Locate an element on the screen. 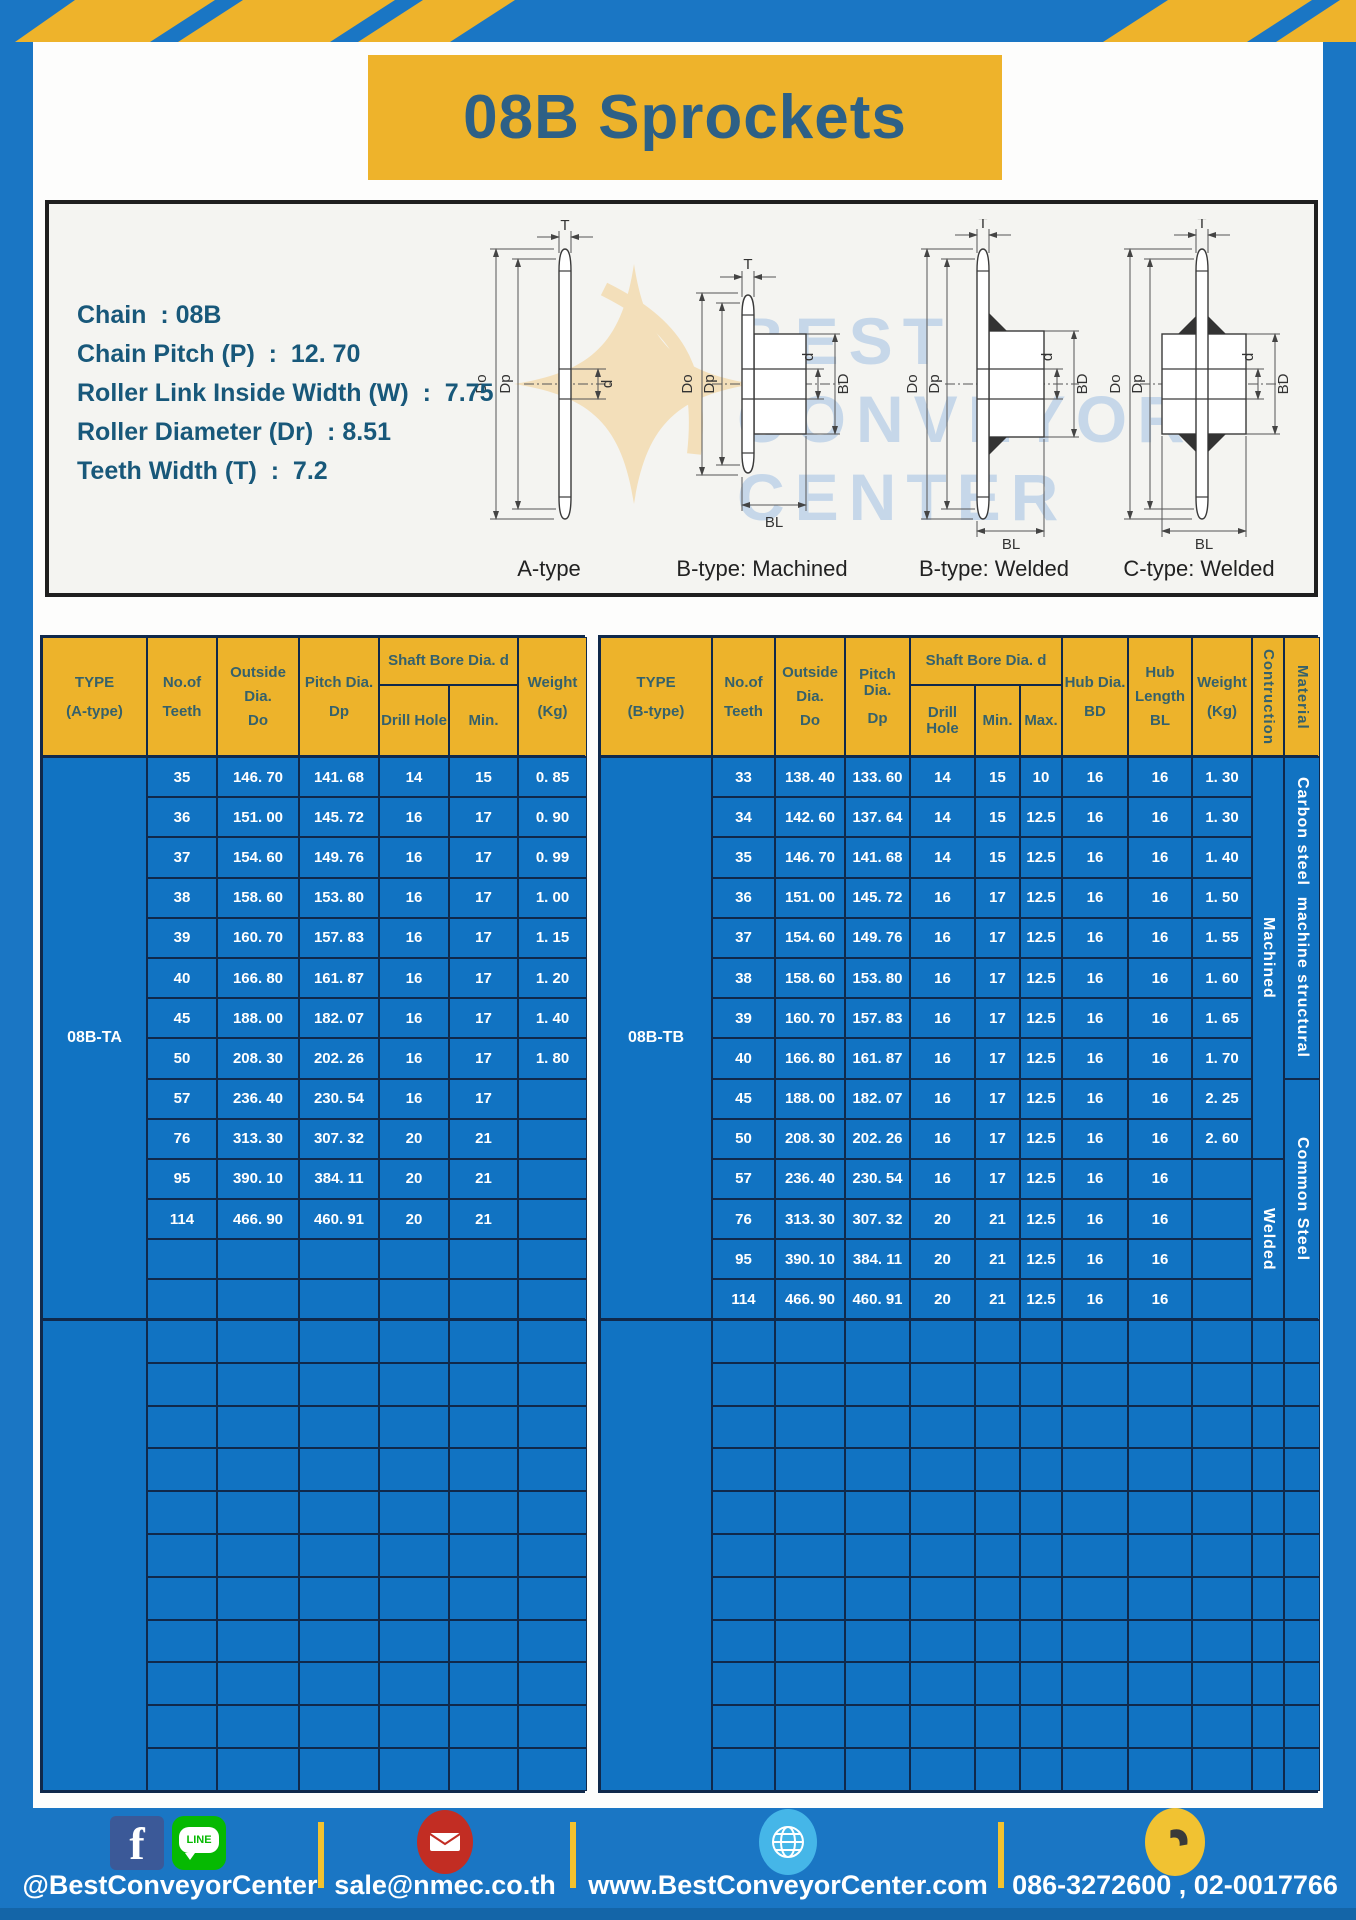  col-header-hub-dia: Hub Dia. BD is located at coordinates (1095, 697).